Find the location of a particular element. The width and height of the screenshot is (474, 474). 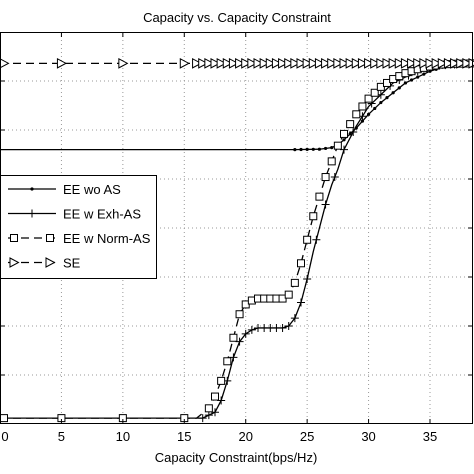

x-tick-label: 5 is located at coordinates (61, 436).